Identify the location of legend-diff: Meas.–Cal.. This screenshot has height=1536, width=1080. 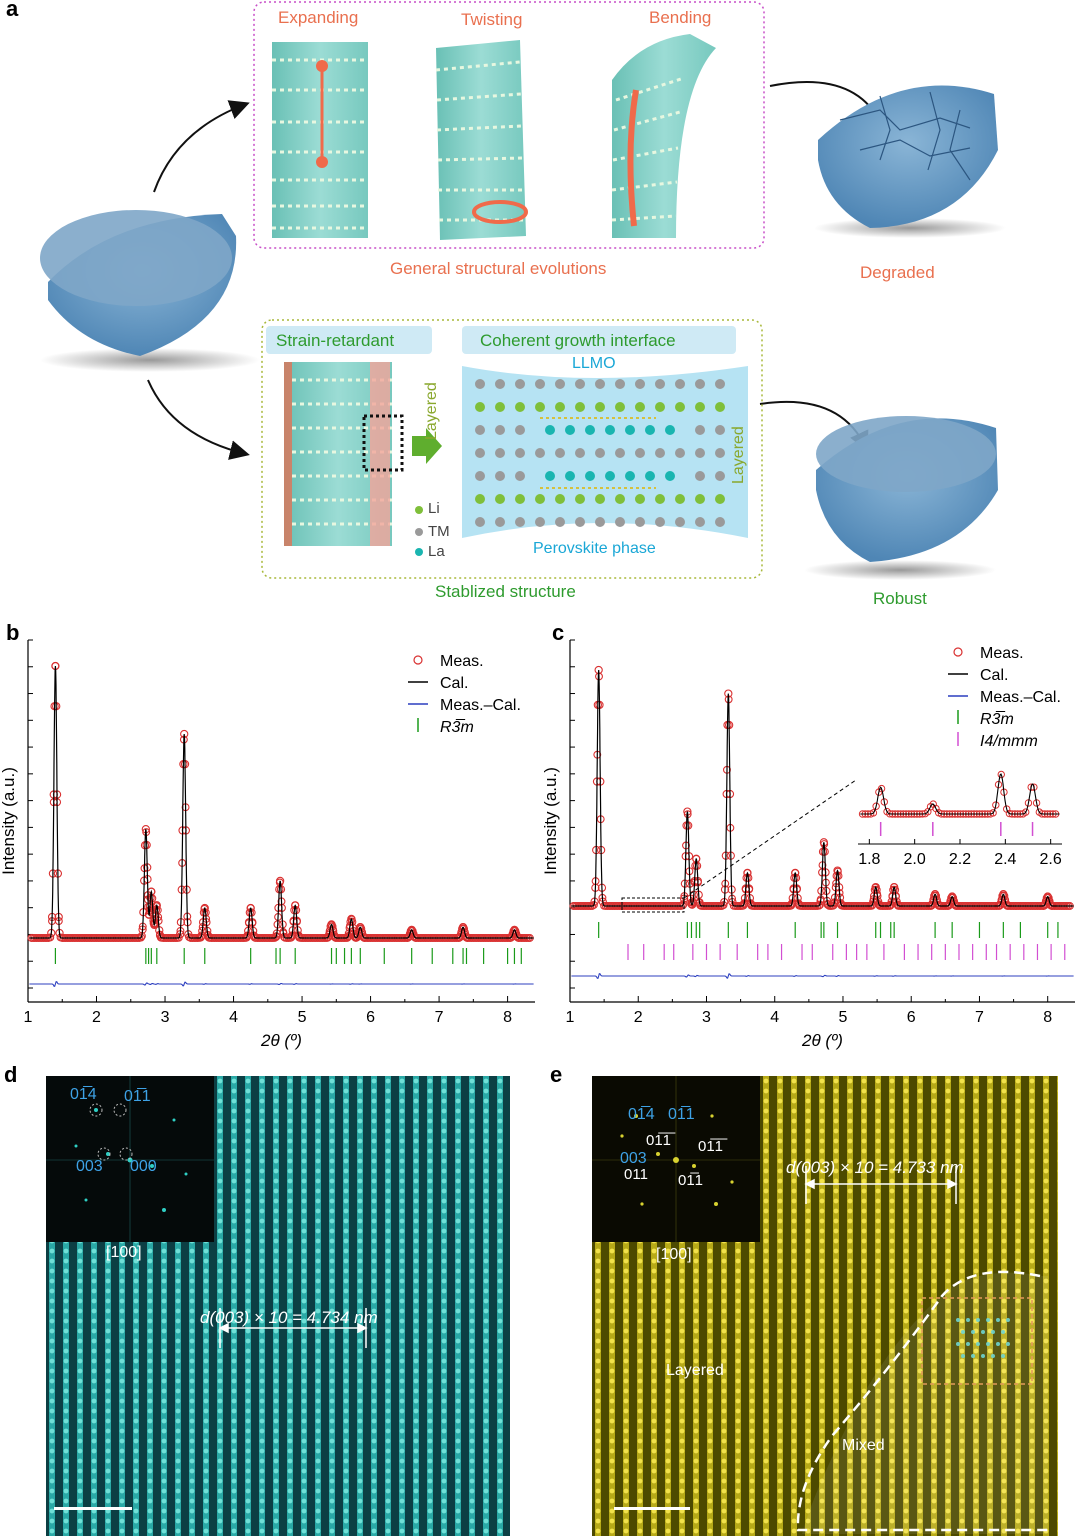
(1020, 697).